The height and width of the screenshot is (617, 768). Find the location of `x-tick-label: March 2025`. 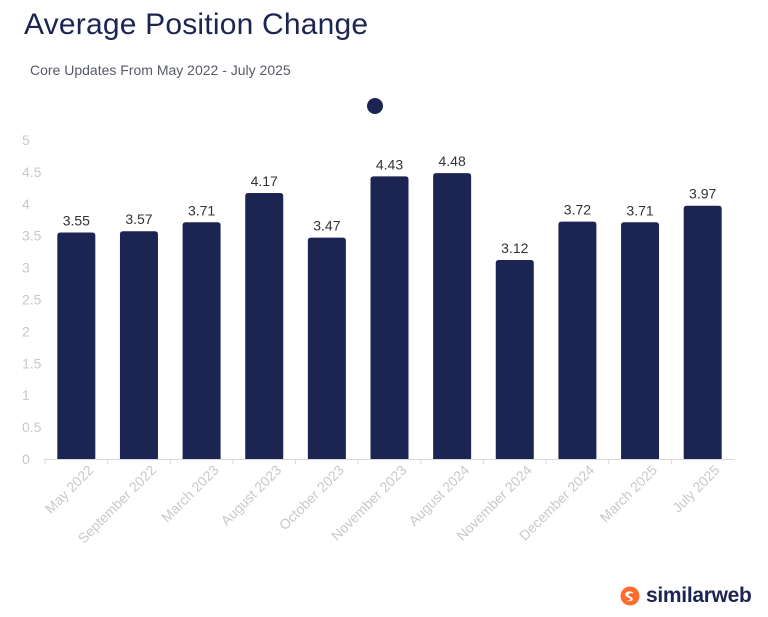

x-tick-label: March 2025 is located at coordinates (629, 494).